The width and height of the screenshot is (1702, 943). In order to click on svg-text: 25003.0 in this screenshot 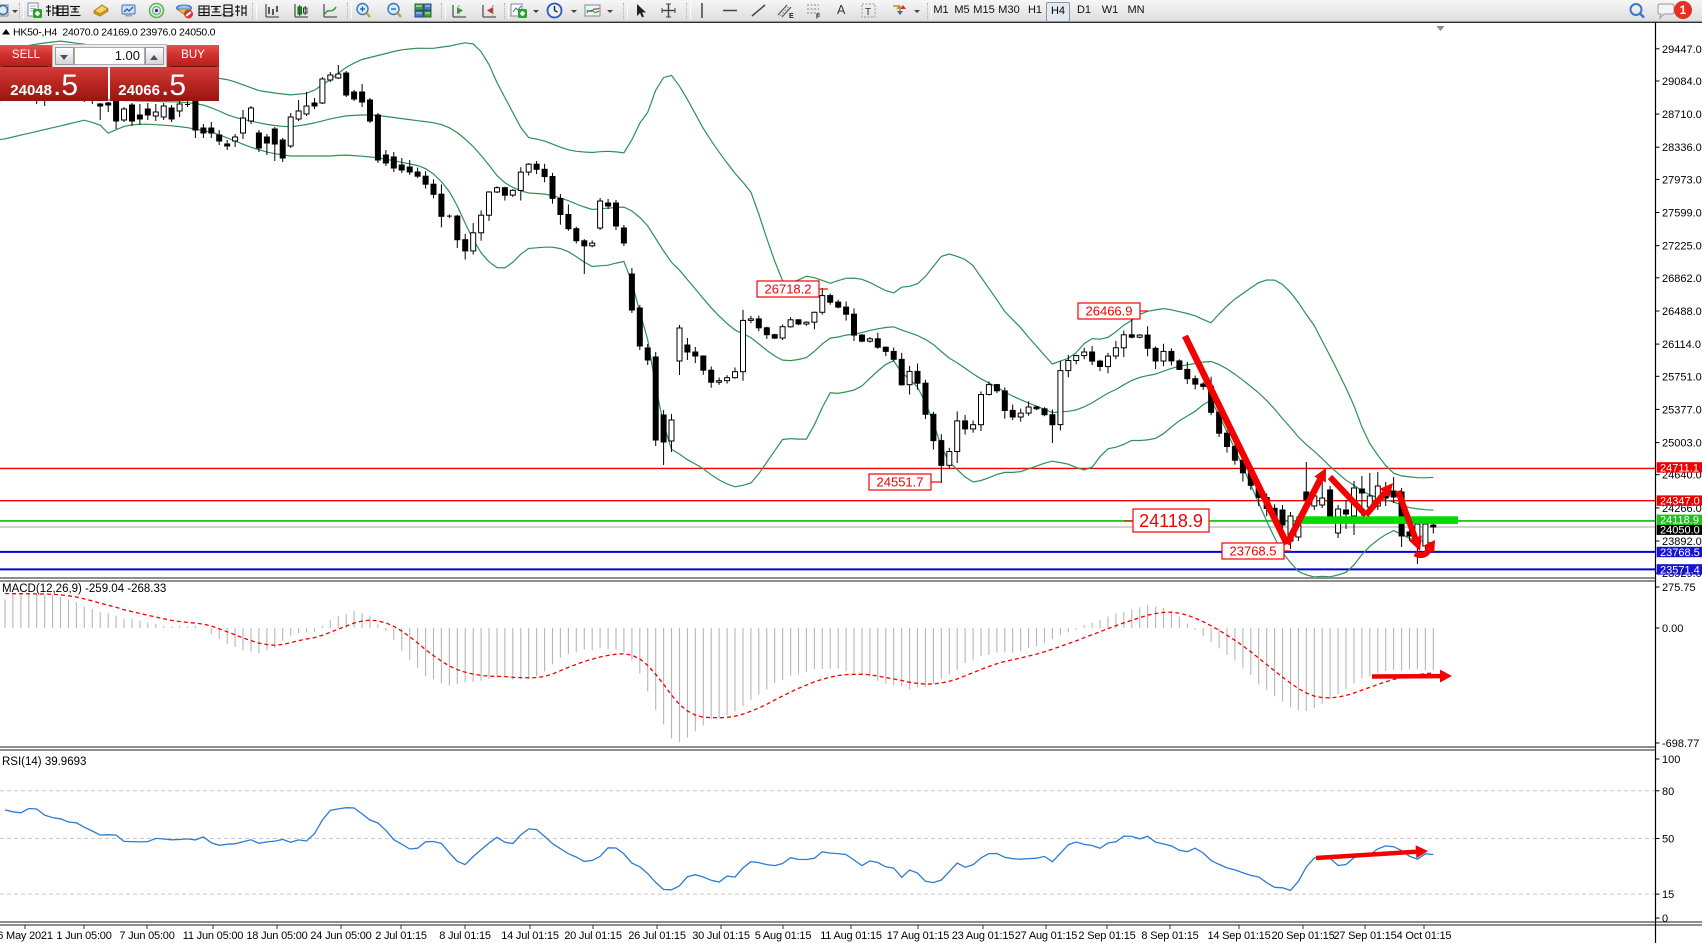, I will do `click(1682, 444)`.